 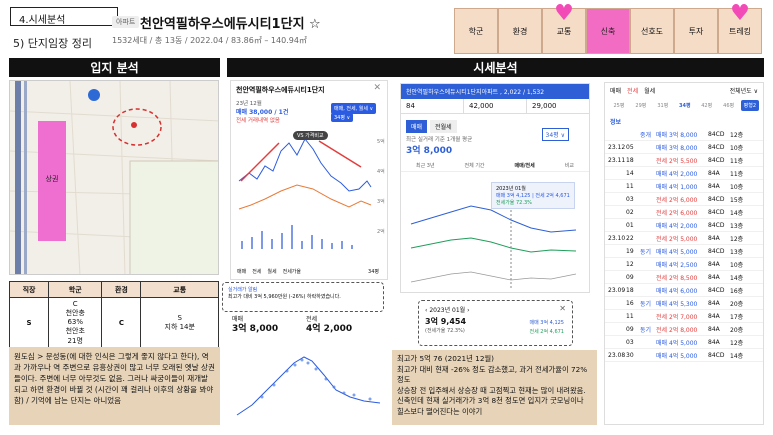 What do you see at coordinates (630, 147) in the screenshot?
I see `tx-day: 05` at bounding box center [630, 147].